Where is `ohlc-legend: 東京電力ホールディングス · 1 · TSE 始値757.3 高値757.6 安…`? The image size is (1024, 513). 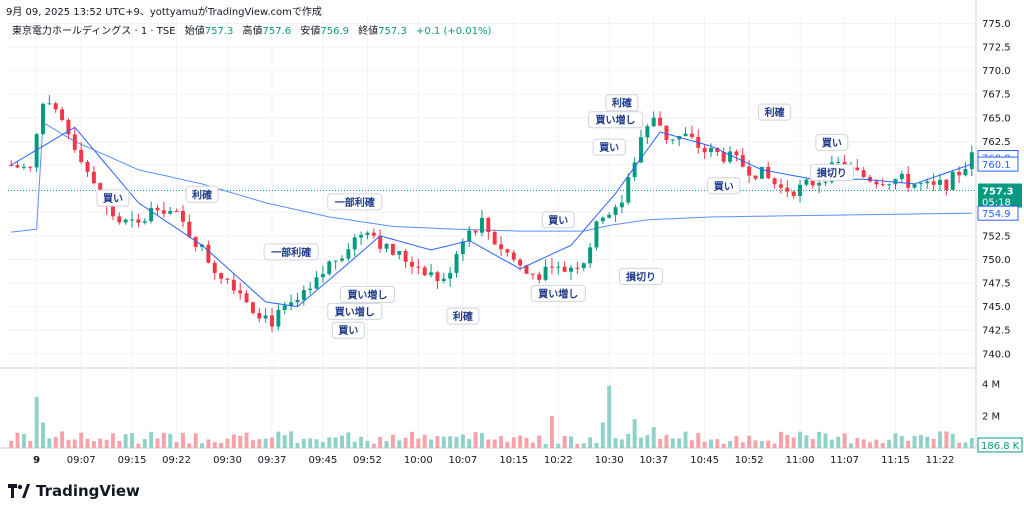 ohlc-legend: 東京電力ホールディングス · 1 · TSE 始値757.3 高値757.6 安… is located at coordinates (252, 30).